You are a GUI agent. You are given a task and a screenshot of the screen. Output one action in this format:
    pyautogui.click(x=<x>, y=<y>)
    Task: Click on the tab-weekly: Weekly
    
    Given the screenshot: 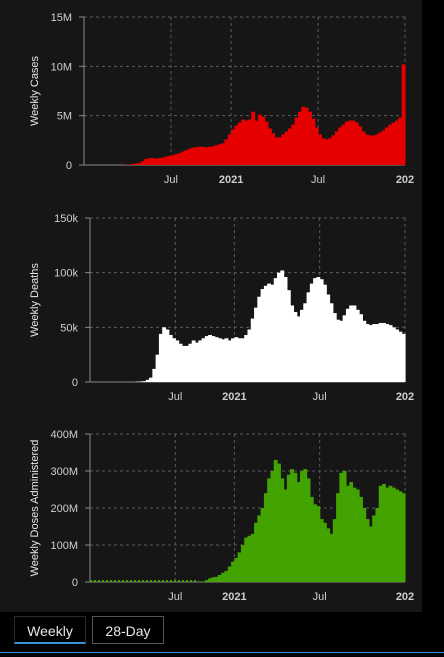 What is the action you would take?
    pyautogui.click(x=50, y=630)
    